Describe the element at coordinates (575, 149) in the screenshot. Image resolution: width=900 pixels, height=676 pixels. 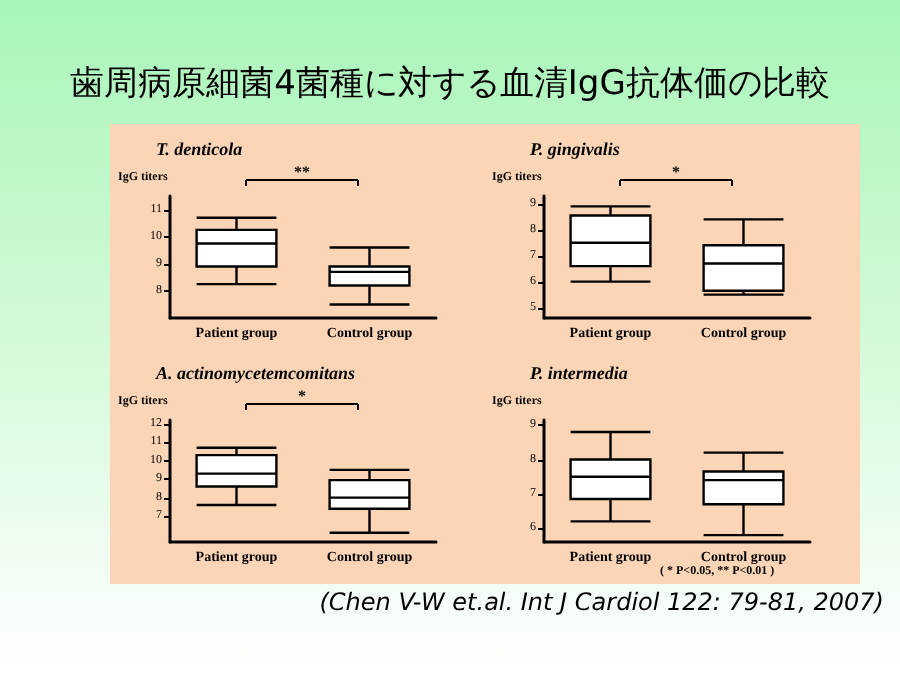
I see `chart-title: P. gingivalis` at that location.